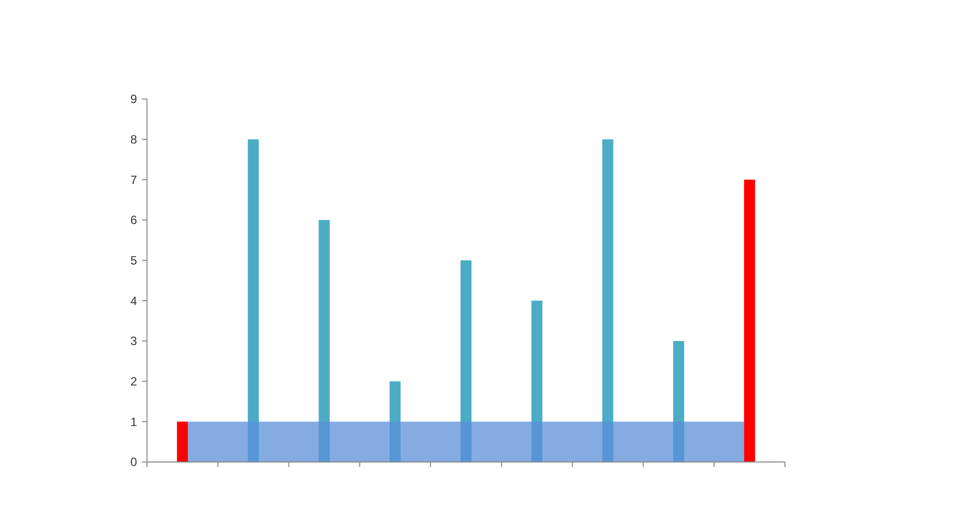 Image resolution: width=972 pixels, height=506 pixels. I want to click on y-tick-label: 3, so click(134, 341).